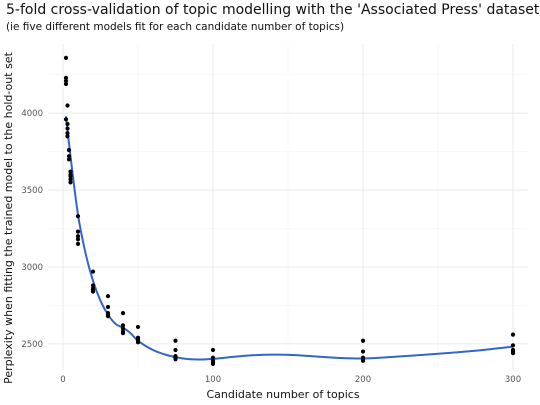  Describe the element at coordinates (363, 380) in the screenshot. I see `x-tick-label: 200` at that location.